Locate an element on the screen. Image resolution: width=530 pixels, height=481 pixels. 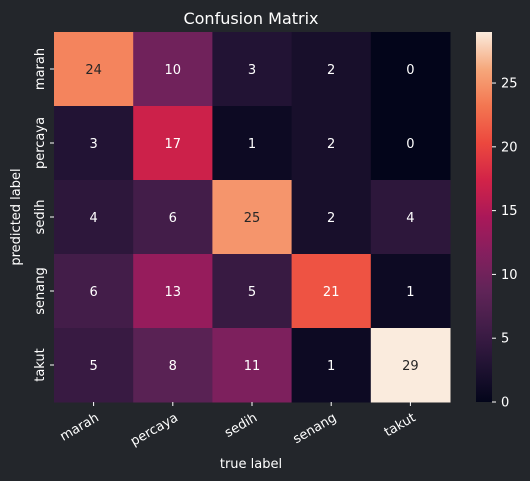
y-axis-ticks: marah percaya sedih senang takut is located at coordinates (43, 215).